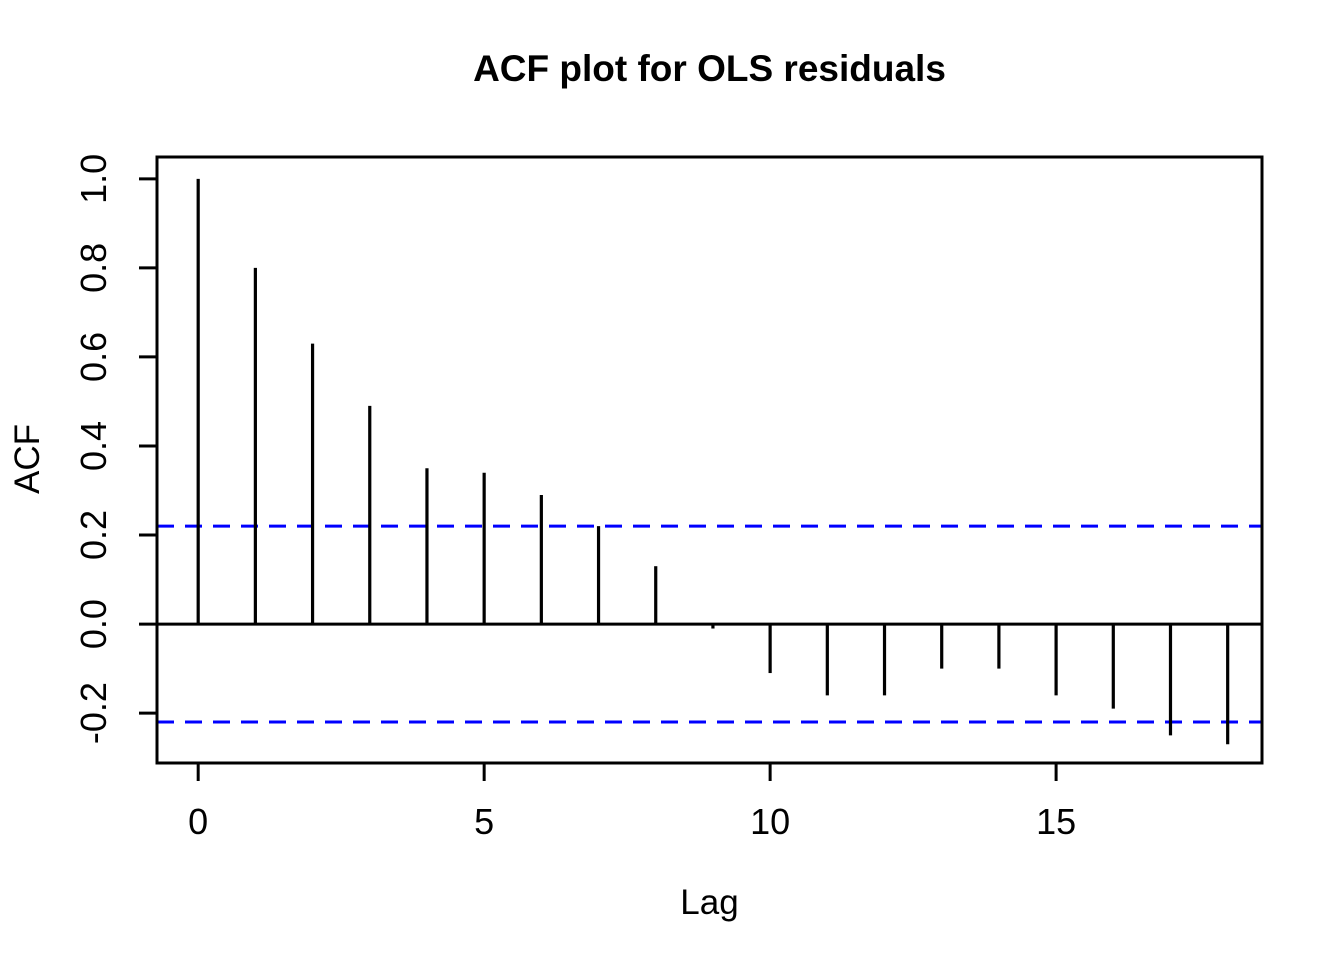 This screenshot has height=960, width=1344. Describe the element at coordinates (709, 68) in the screenshot. I see `chart-title: ACF plot for OLS residuals` at that location.